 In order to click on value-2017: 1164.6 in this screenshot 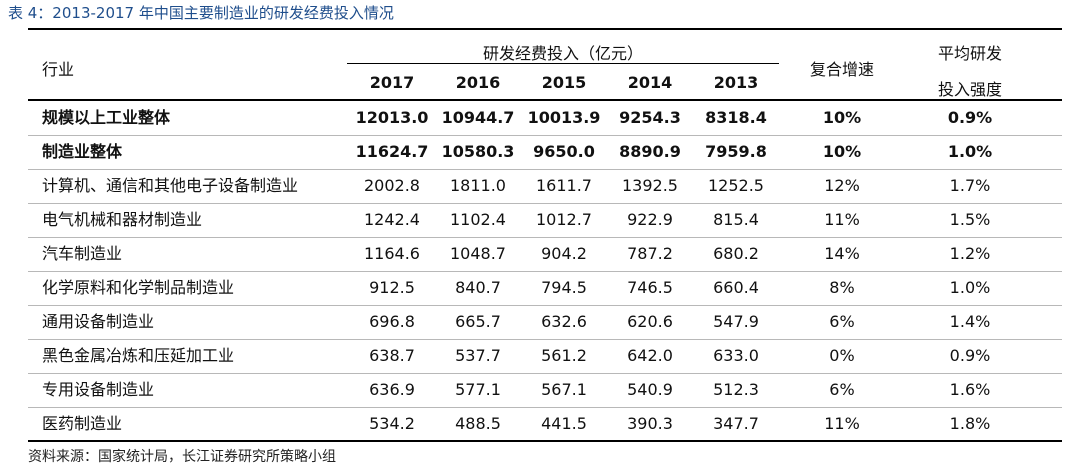, I will do `click(392, 253)`.